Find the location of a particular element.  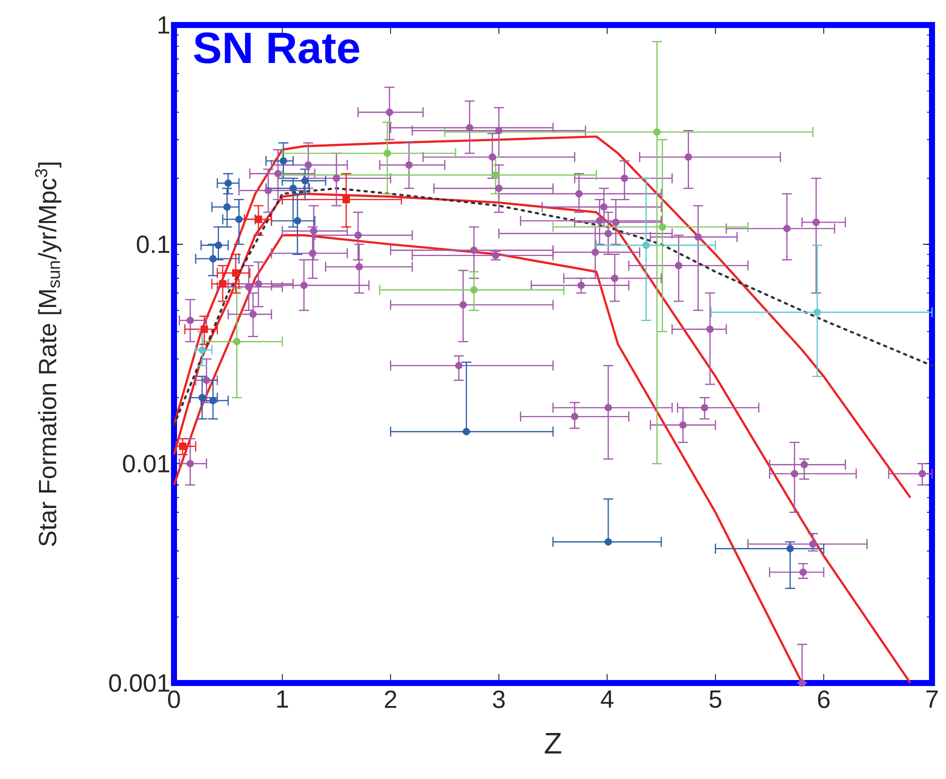

x-tick-label: 3 is located at coordinates (498, 699).